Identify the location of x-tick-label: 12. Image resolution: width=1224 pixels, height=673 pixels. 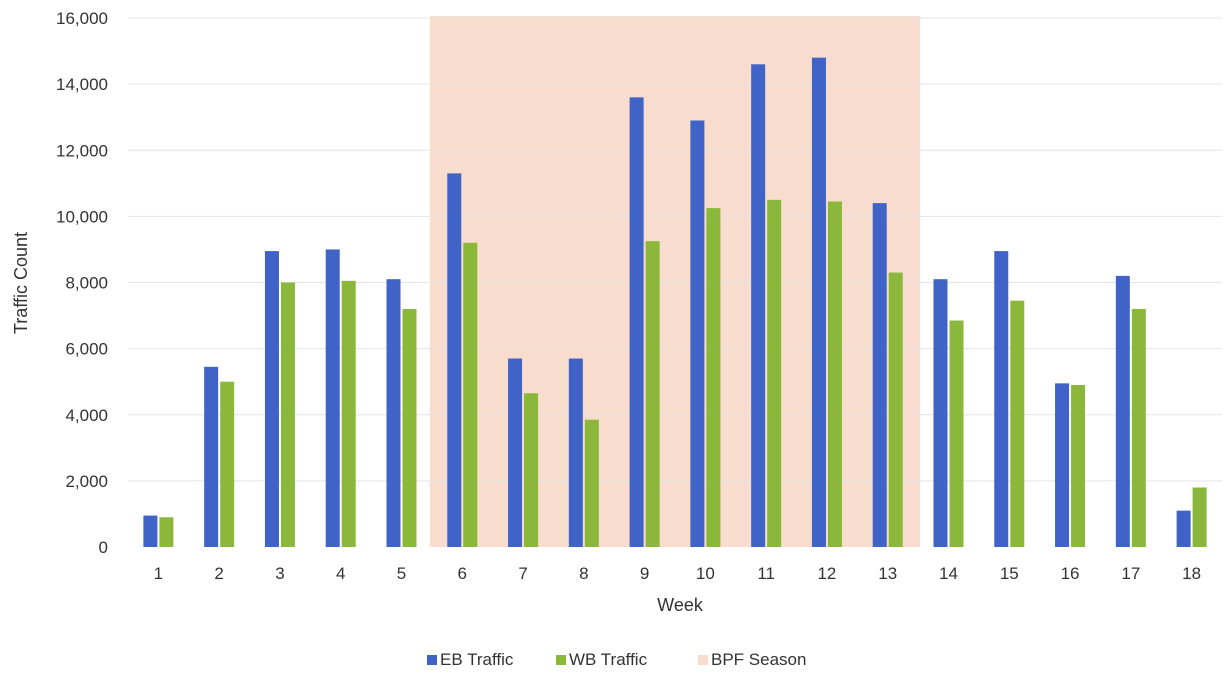
(826, 573).